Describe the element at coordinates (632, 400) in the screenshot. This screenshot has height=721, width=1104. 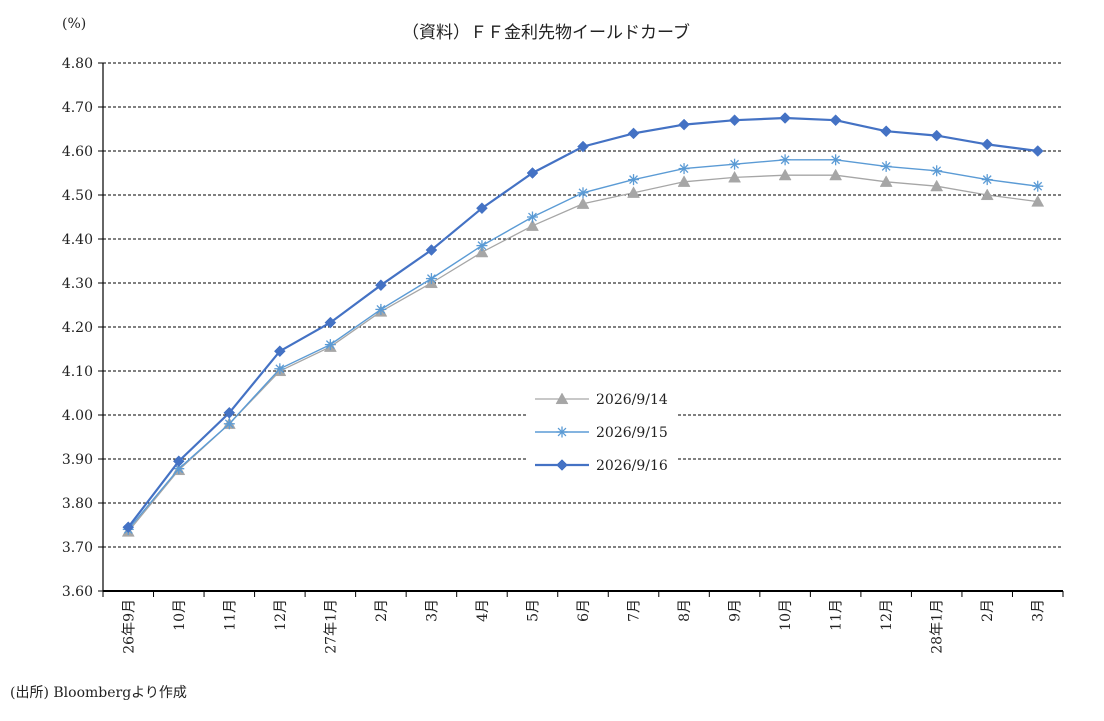
I see `legend-label: 2026/9/14` at that location.